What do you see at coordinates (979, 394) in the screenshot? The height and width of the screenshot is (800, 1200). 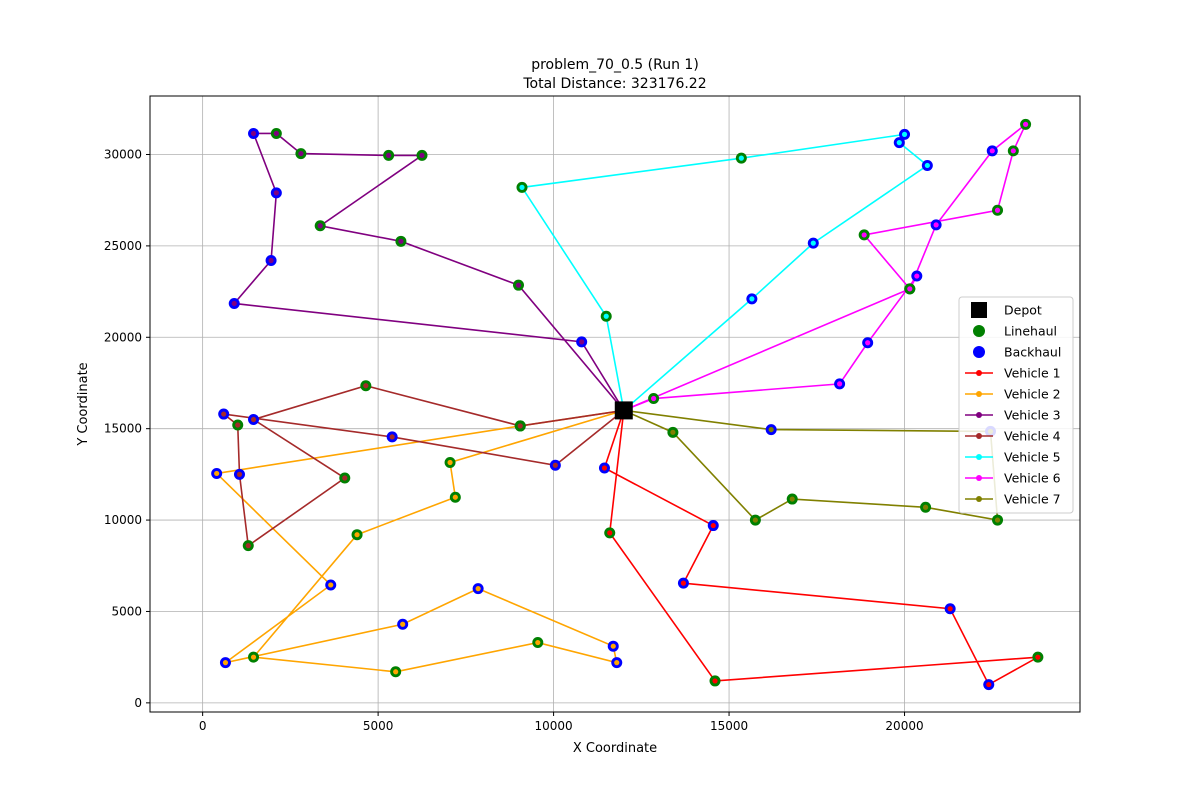 I see `legend-vehicle-2-dot` at bounding box center [979, 394].